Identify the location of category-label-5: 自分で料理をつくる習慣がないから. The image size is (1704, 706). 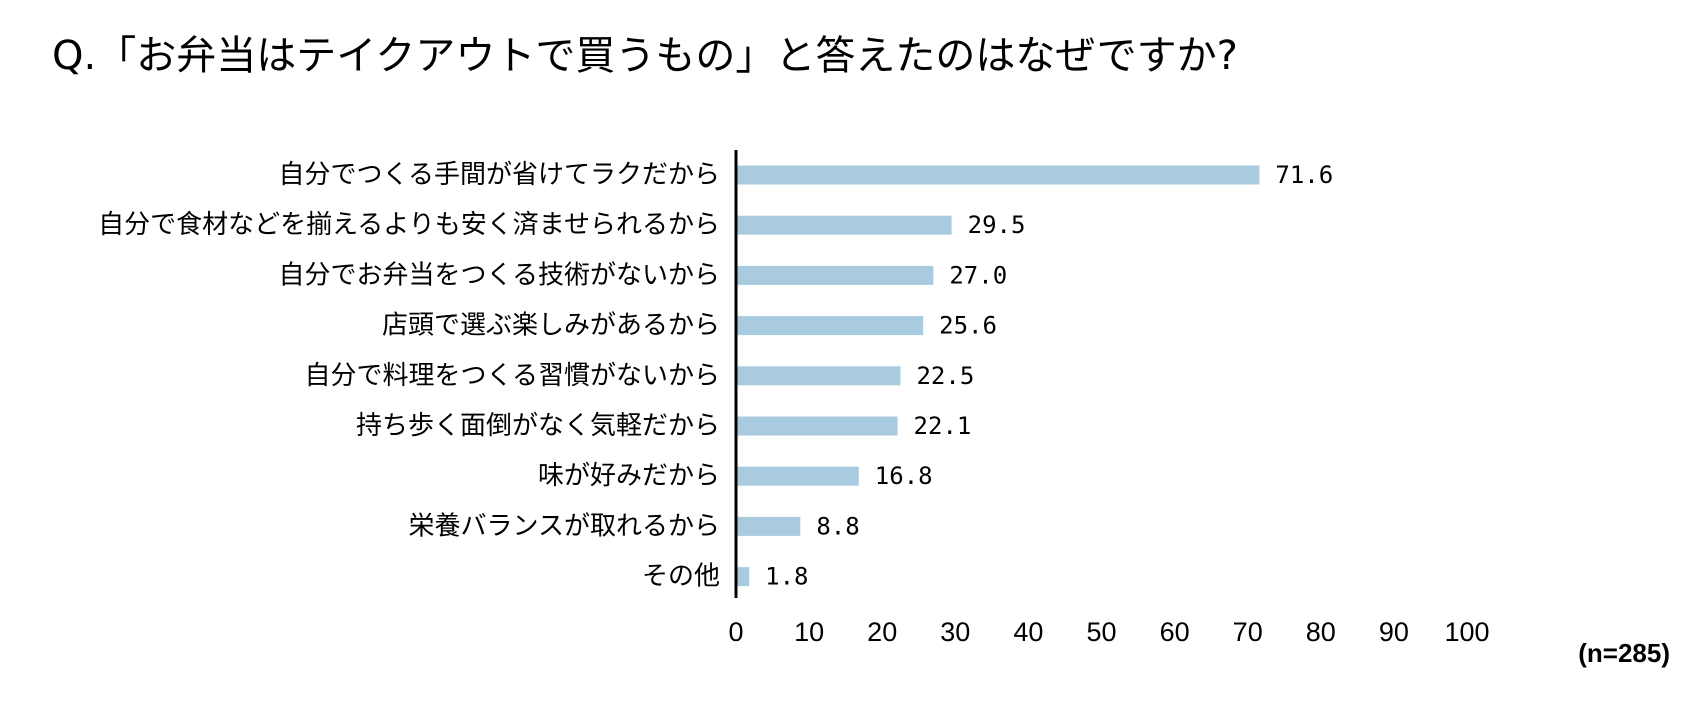
(512, 376).